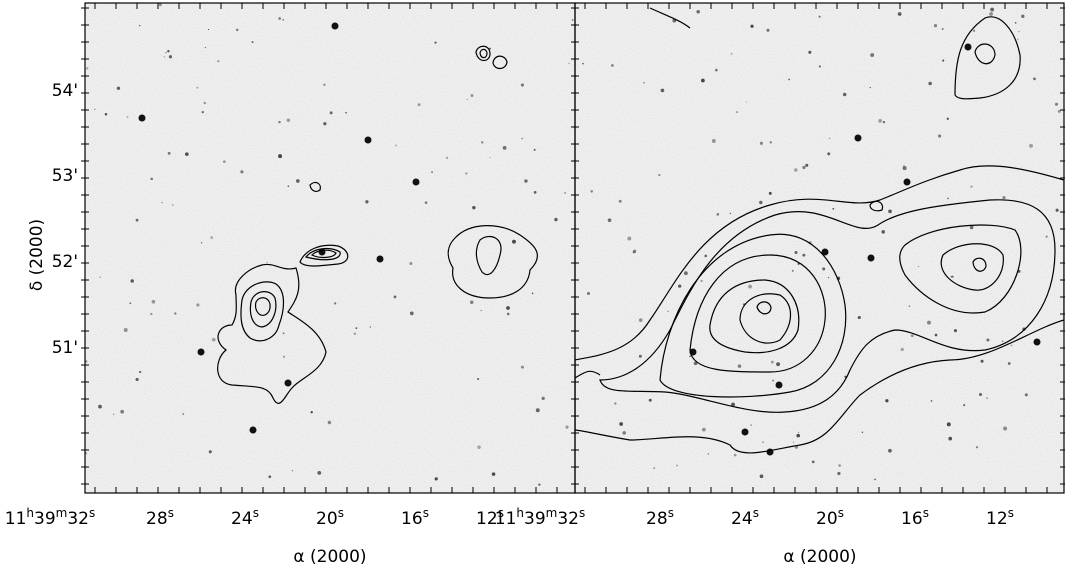 The width and height of the screenshot is (1065, 574). Describe the element at coordinates (330, 517) in the screenshot. I see `x-tick-label: 20s` at that location.